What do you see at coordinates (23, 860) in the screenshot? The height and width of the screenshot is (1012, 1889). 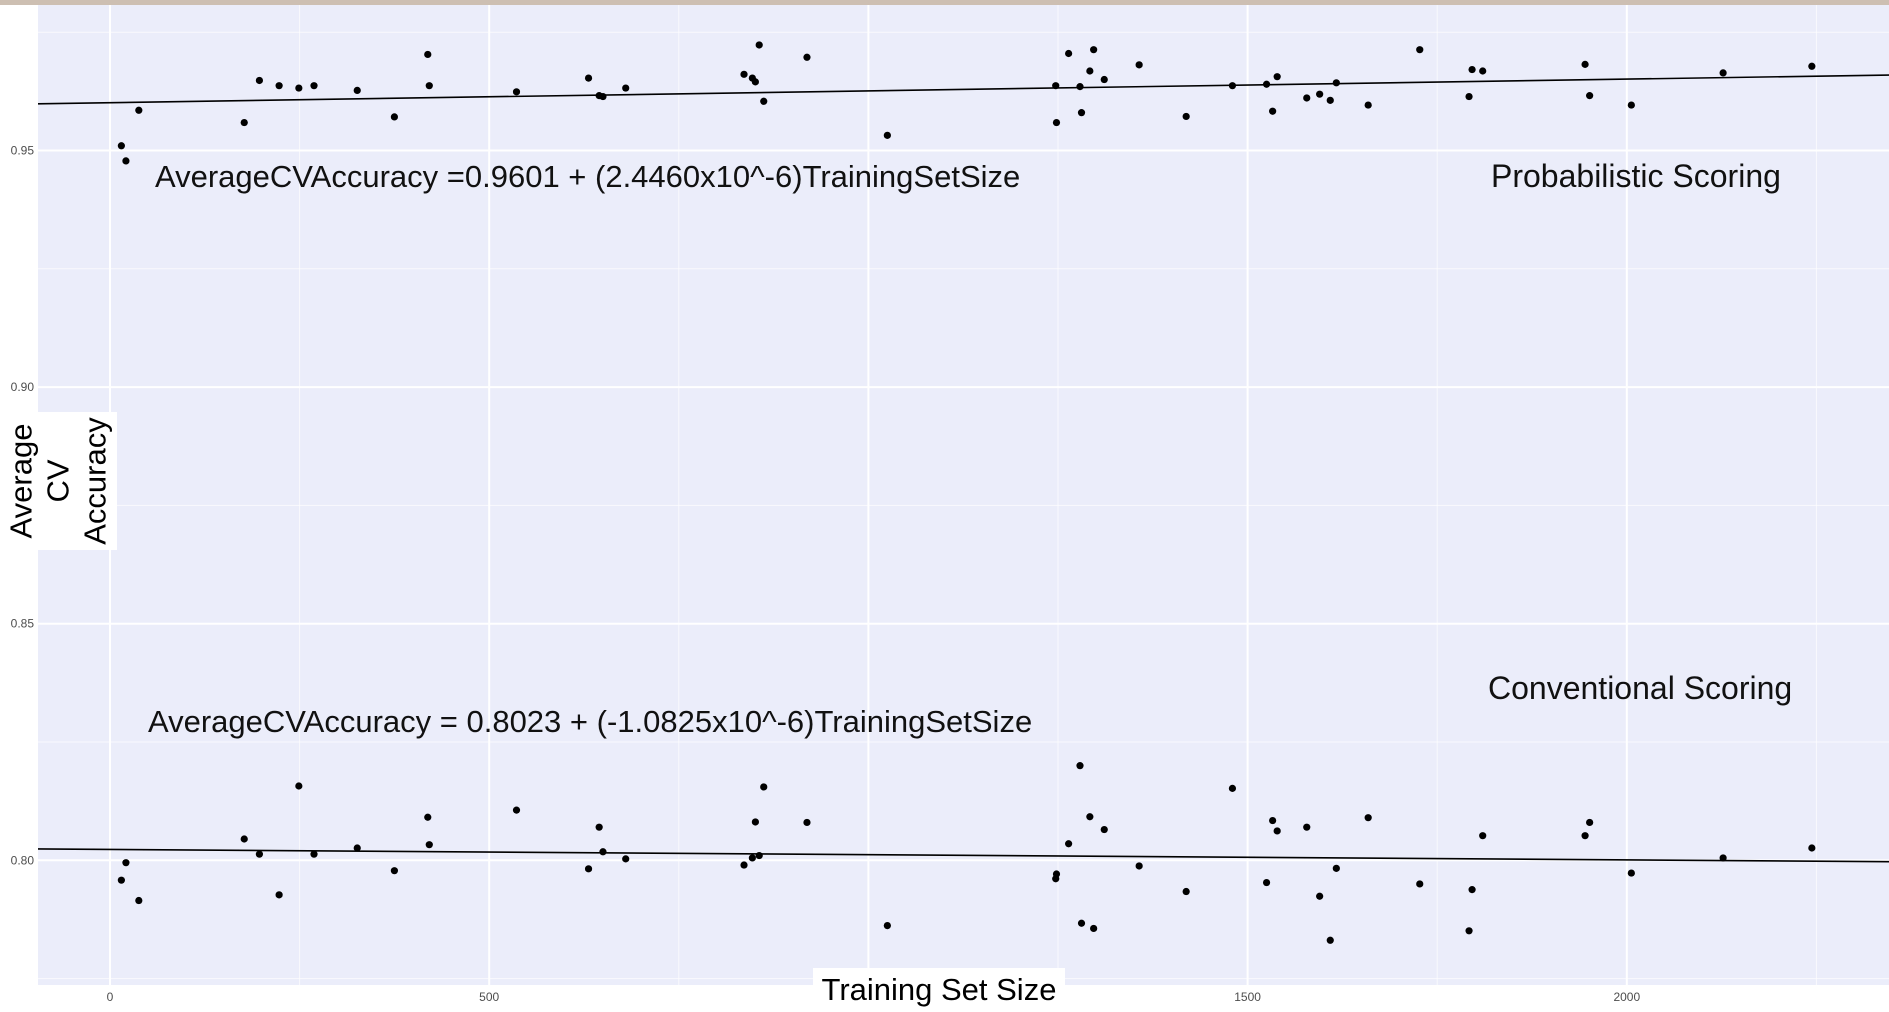 I see `y-tick-label: 0.80` at bounding box center [23, 860].